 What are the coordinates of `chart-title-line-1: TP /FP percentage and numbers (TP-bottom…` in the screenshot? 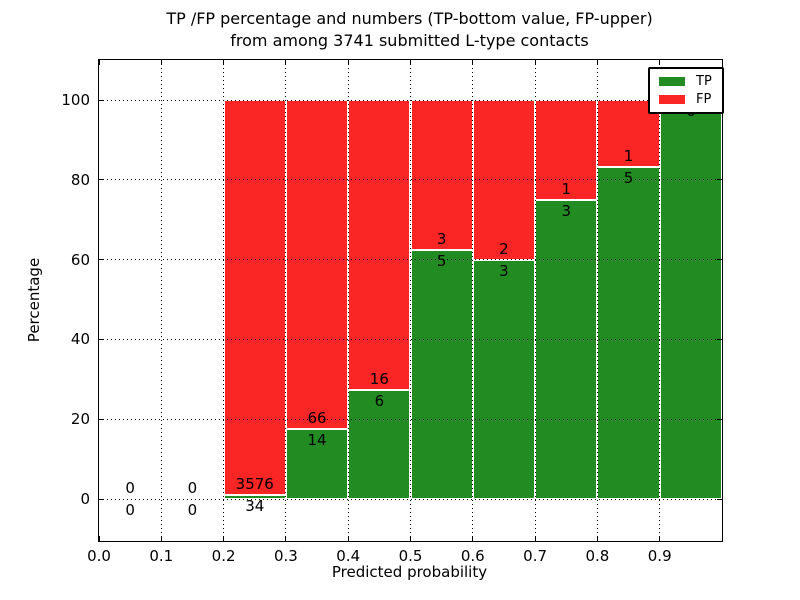 It's located at (409, 18).